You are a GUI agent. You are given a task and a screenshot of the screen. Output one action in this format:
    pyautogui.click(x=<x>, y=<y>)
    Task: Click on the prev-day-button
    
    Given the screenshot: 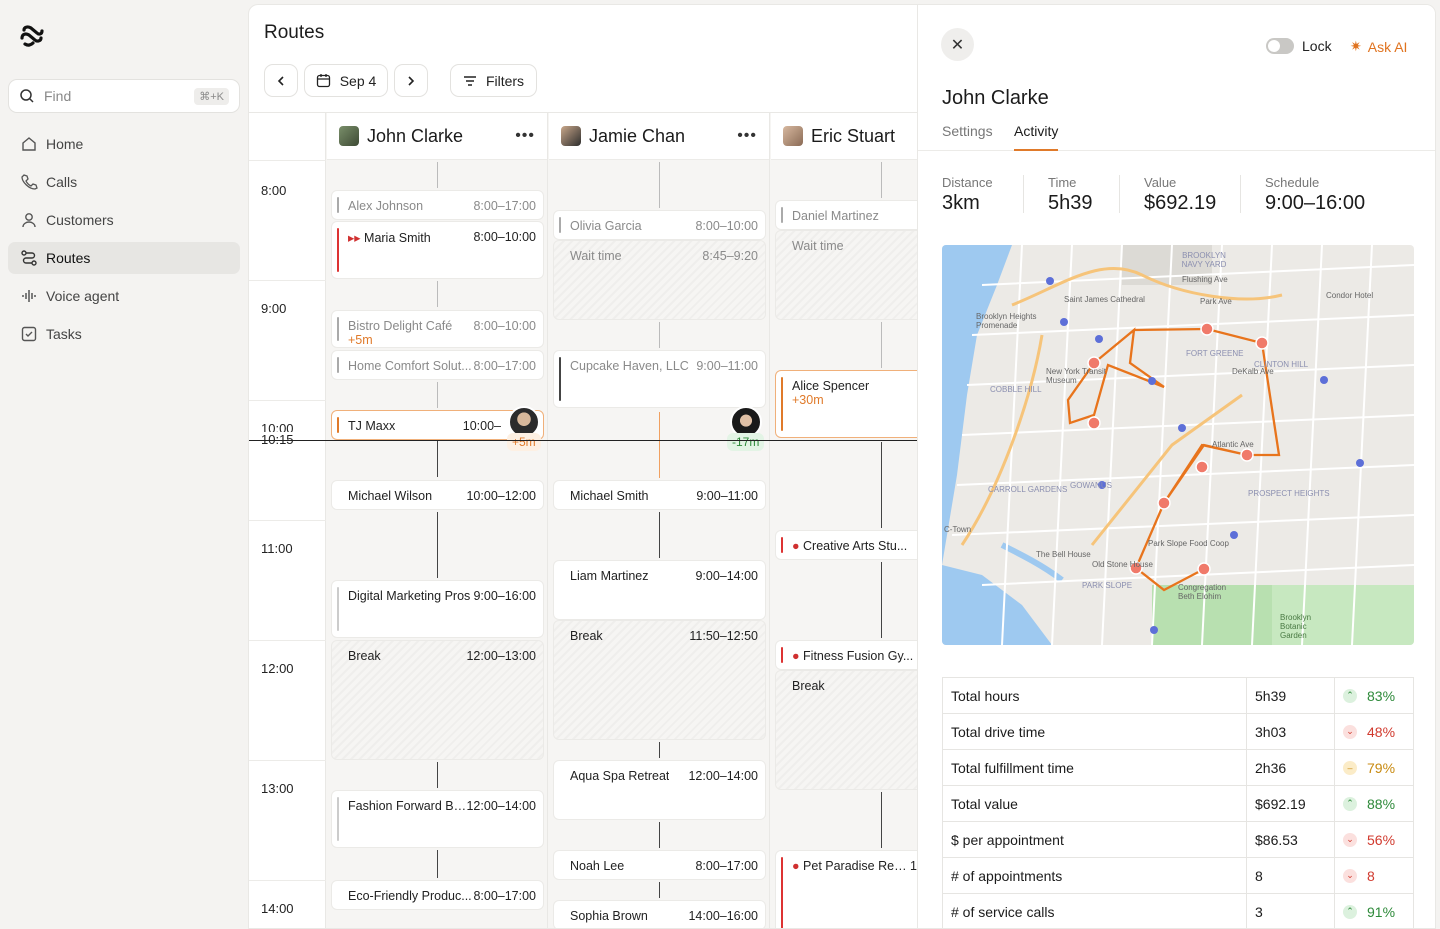 What is the action you would take?
    pyautogui.click(x=281, y=80)
    